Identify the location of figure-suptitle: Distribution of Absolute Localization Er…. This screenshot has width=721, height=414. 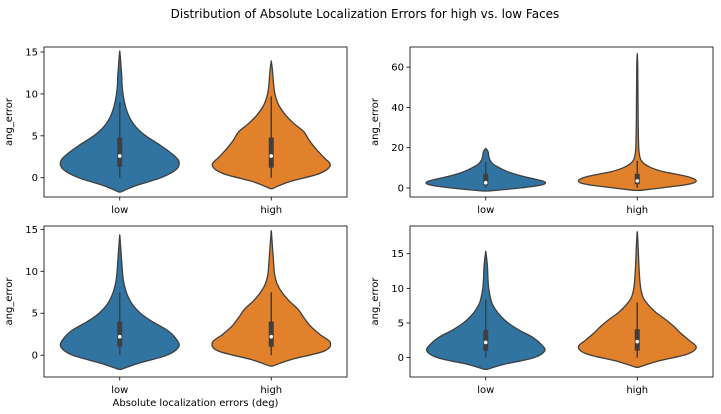
(365, 14).